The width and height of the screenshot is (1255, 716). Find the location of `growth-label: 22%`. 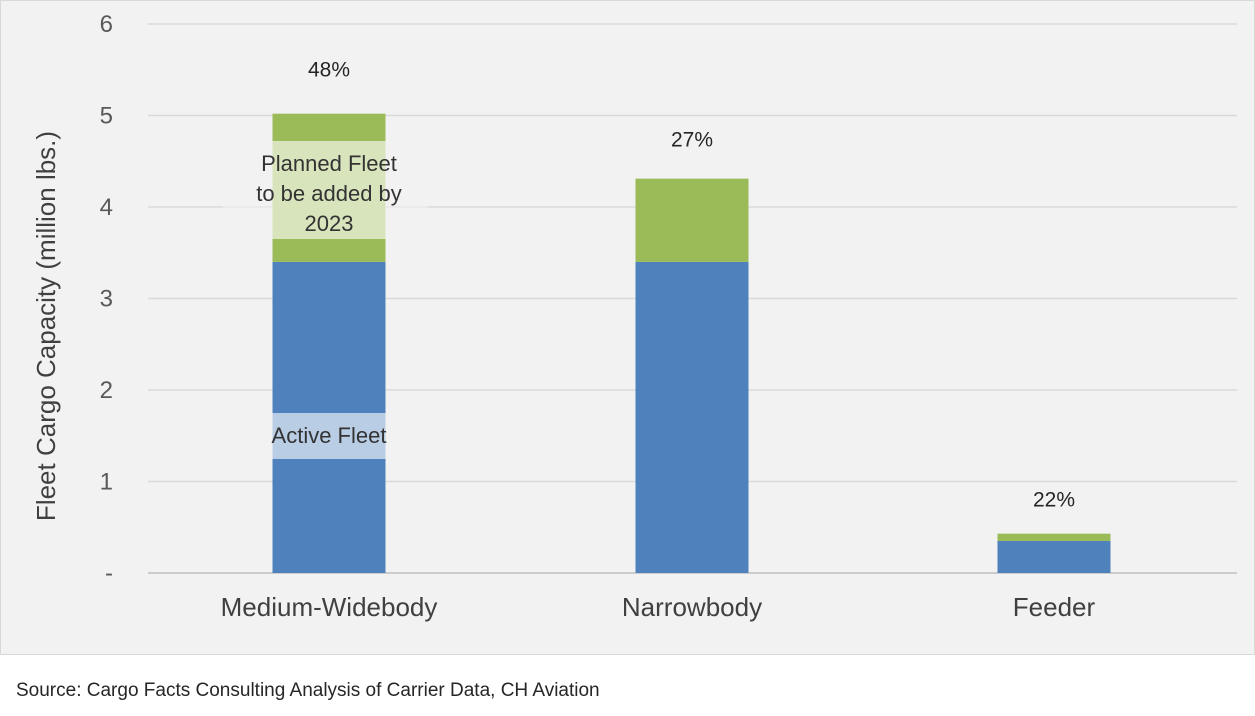

growth-label: 22% is located at coordinates (1054, 500).